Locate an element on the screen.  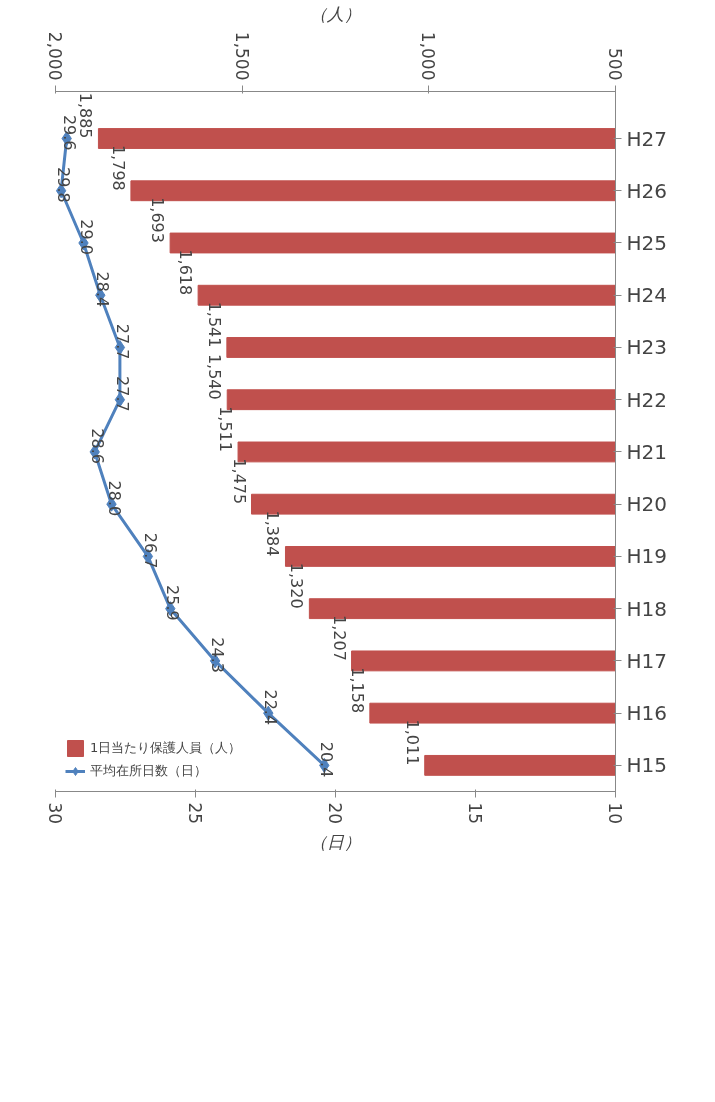
x2-tick-label: 2,000 is located at coordinates (55, 56).